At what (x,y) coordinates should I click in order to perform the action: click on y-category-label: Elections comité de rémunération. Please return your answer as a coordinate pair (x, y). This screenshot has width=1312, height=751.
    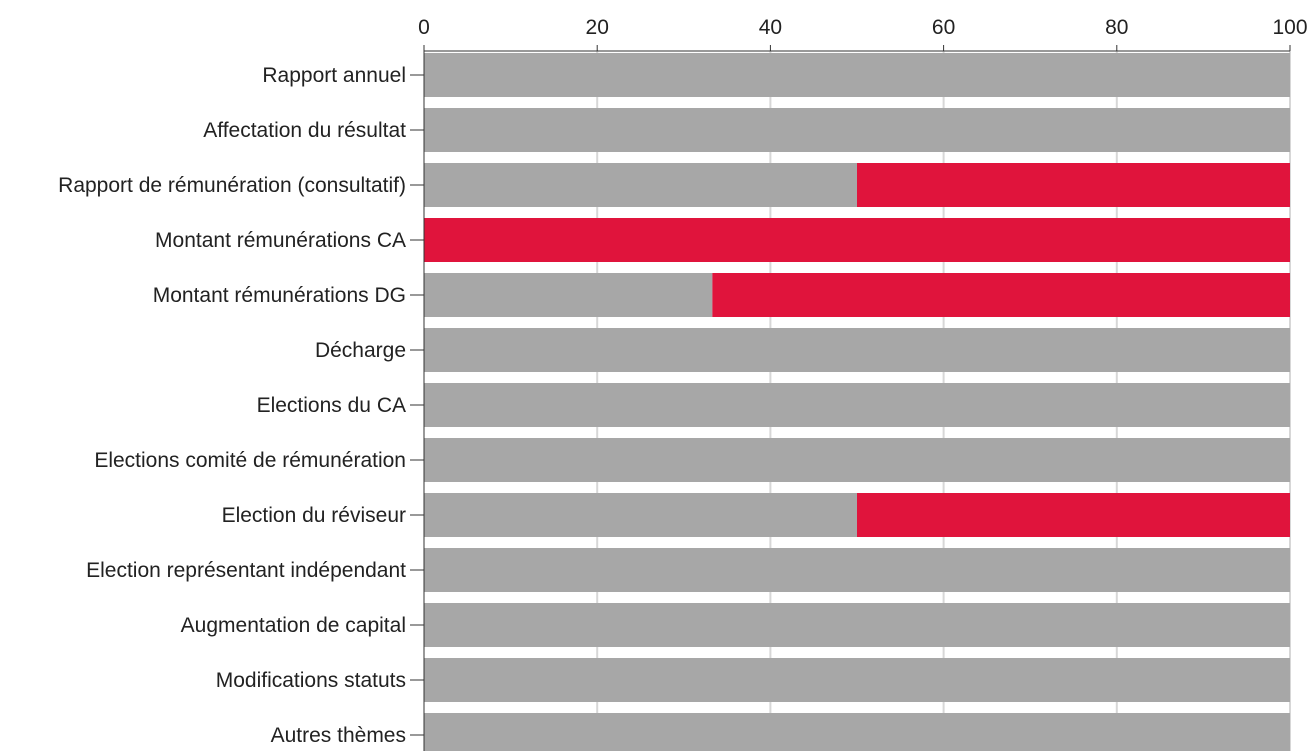
    Looking at the image, I should click on (250, 460).